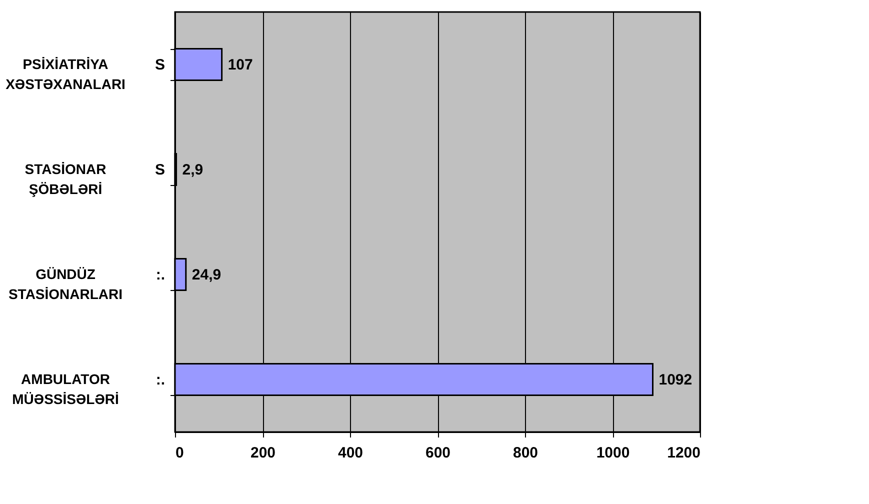 The image size is (869, 504). What do you see at coordinates (65, 179) in the screenshot?
I see `y-tick-label: STASİONAR ŞÖBƏLƏRİ` at bounding box center [65, 179].